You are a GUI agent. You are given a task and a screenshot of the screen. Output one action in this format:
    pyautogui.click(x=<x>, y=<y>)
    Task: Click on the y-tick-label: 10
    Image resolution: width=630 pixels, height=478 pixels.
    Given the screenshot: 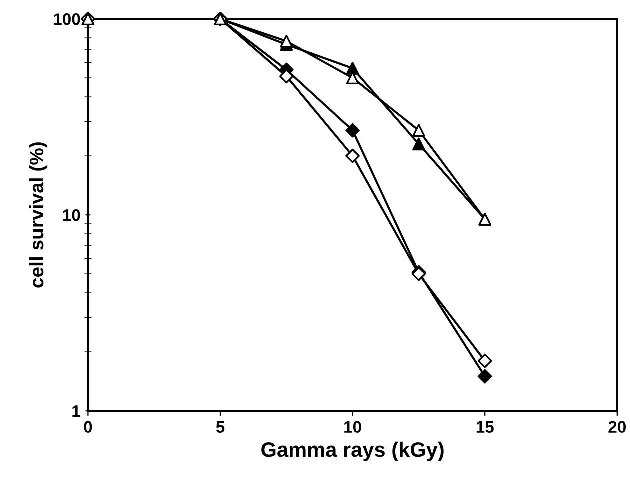 What is the action you would take?
    pyautogui.click(x=71, y=216)
    